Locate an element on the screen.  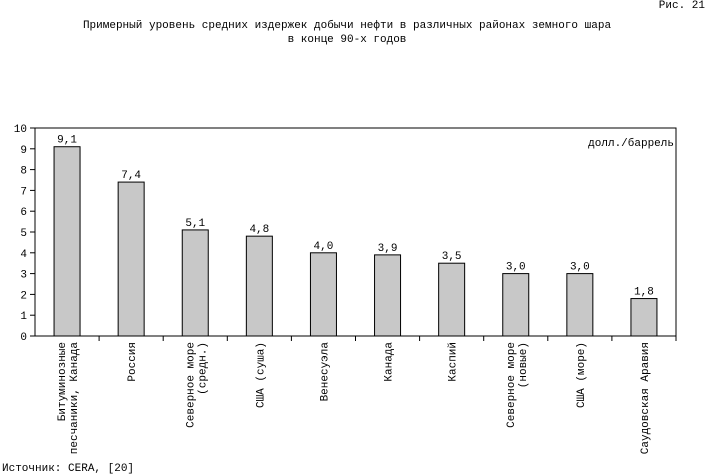
x-tick-label: Северное море(новые) is located at coordinates (518, 385).